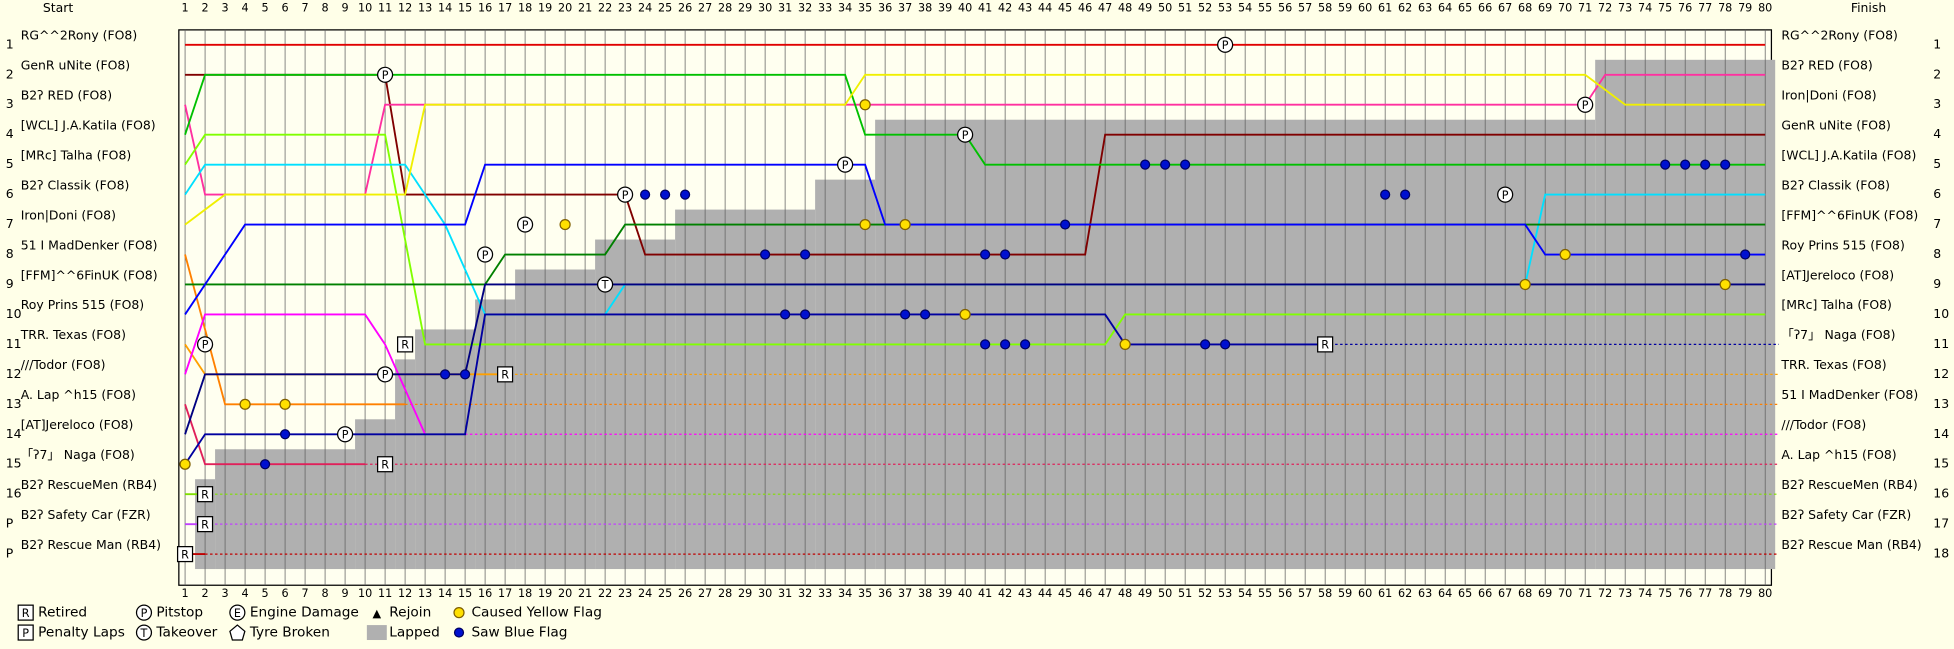 This screenshot has width=1954, height=649. Describe the element at coordinates (645, 8) in the screenshot. I see `x-tick-label: 24` at that location.